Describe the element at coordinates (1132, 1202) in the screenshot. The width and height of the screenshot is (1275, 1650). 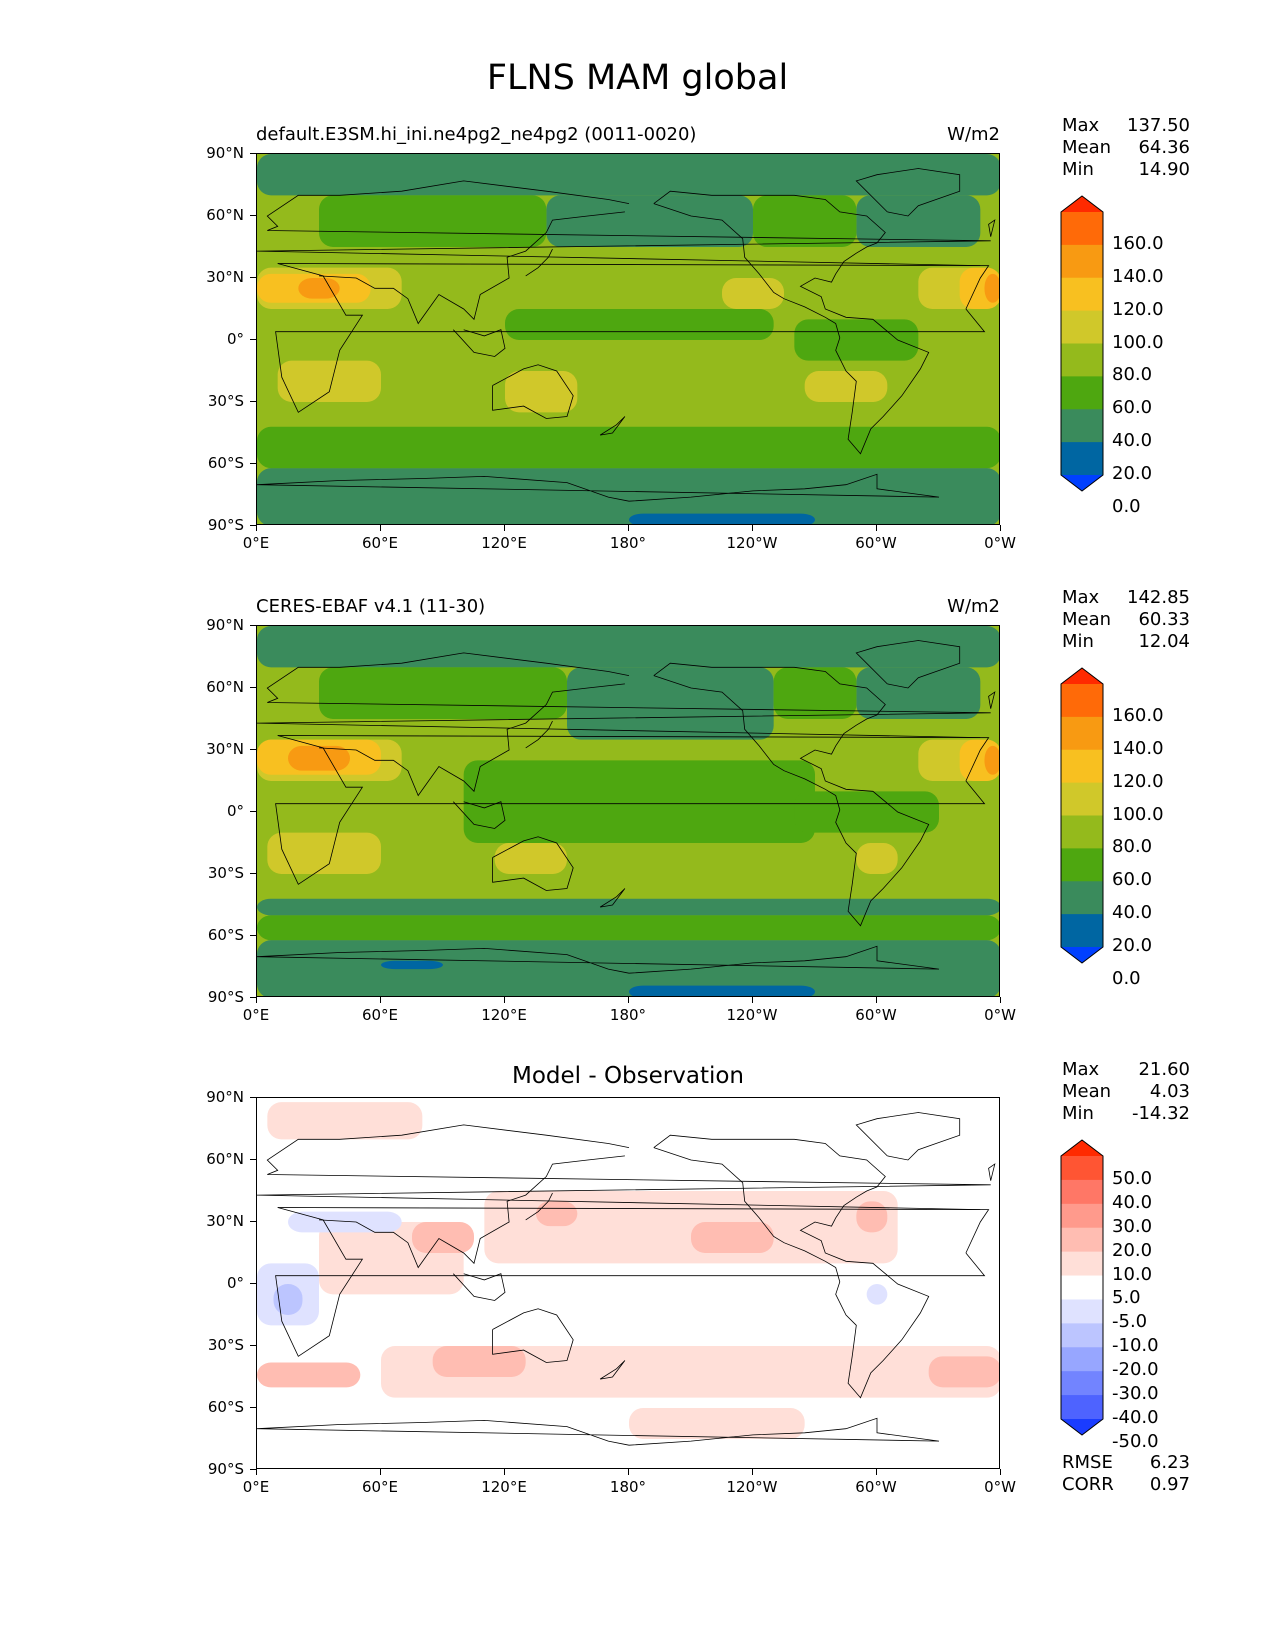
I see `colorbar-label: 40.0` at that location.